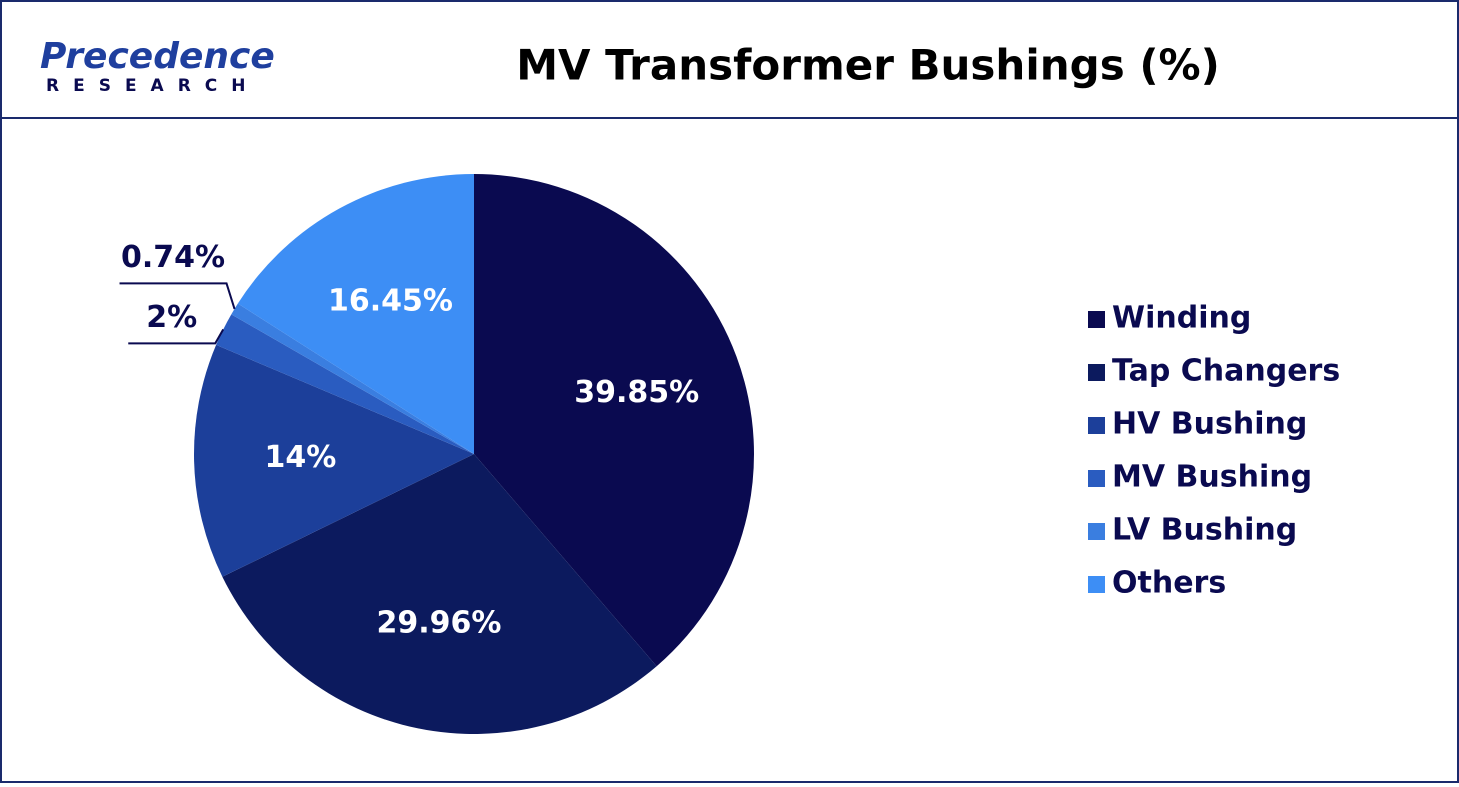 The image size is (1459, 787). I want to click on data-label: 16.45%, so click(390, 300).